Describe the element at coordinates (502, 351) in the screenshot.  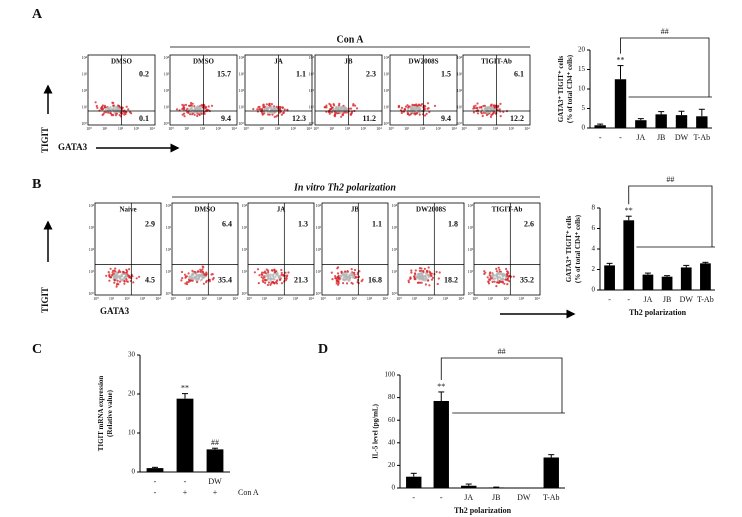
I see `comparison-label: ##` at that location.